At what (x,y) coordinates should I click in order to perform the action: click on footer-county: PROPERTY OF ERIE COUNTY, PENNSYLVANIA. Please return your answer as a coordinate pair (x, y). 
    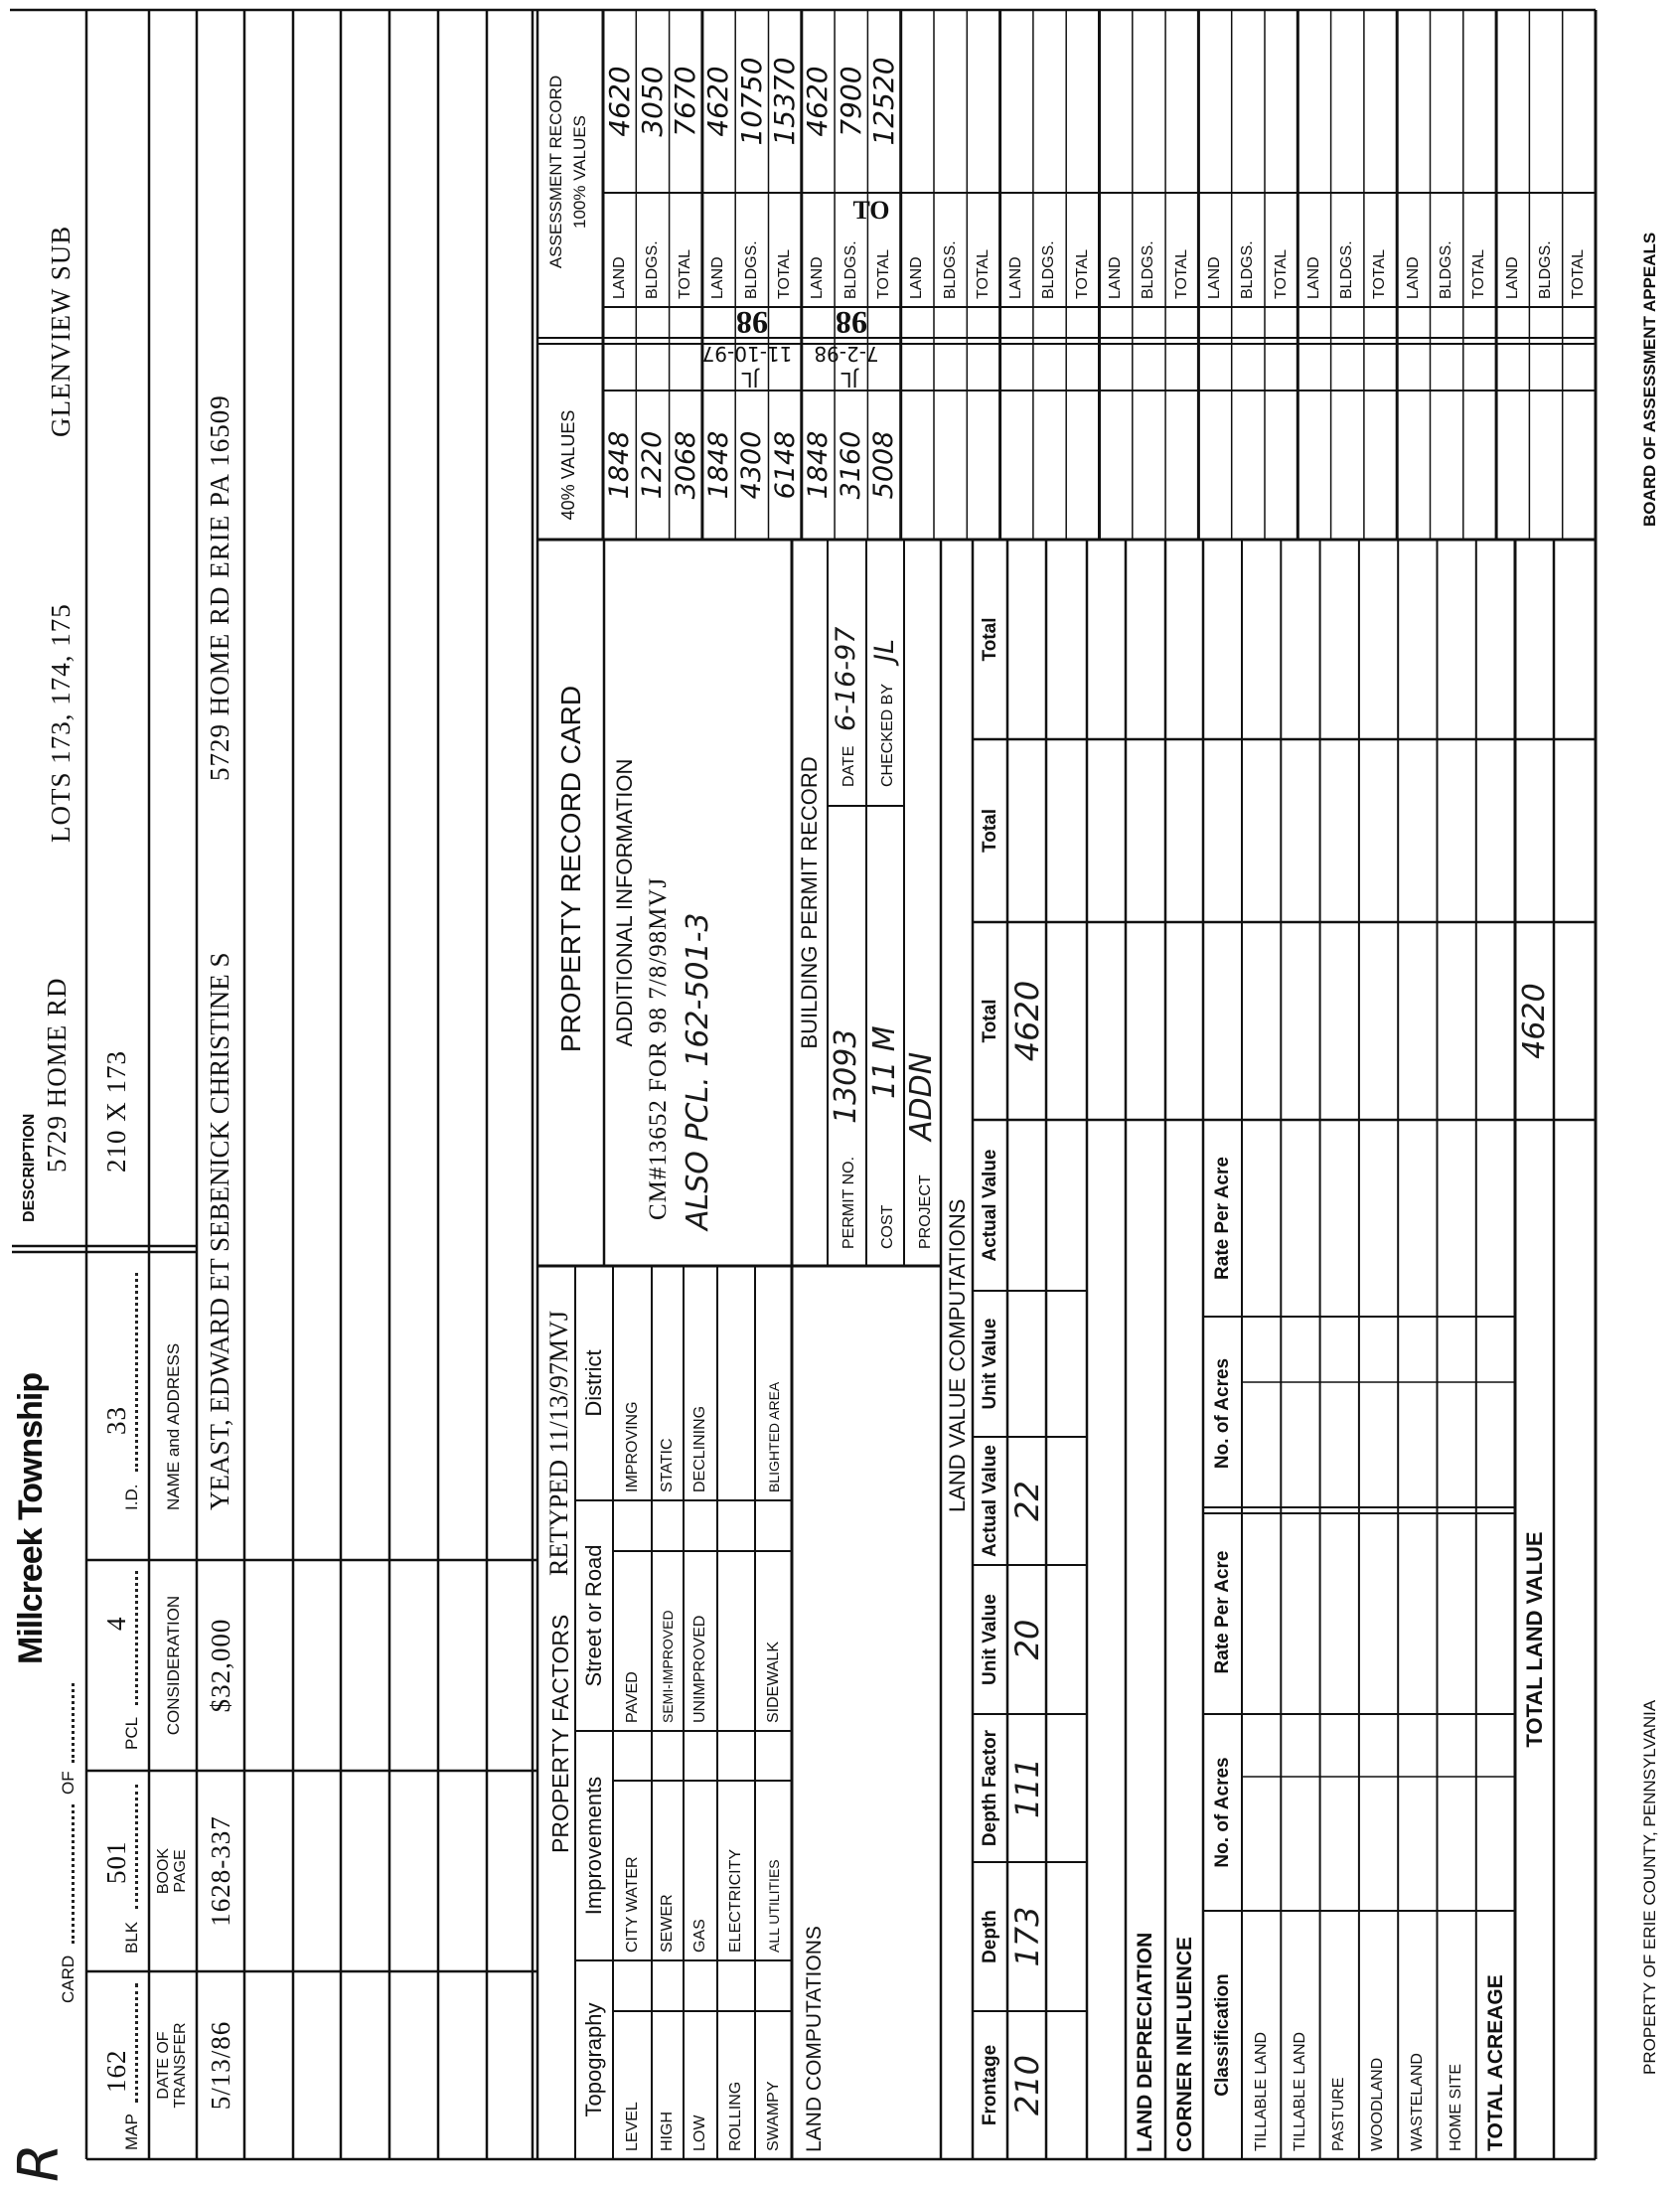
    Looking at the image, I should click on (1649, 1887).